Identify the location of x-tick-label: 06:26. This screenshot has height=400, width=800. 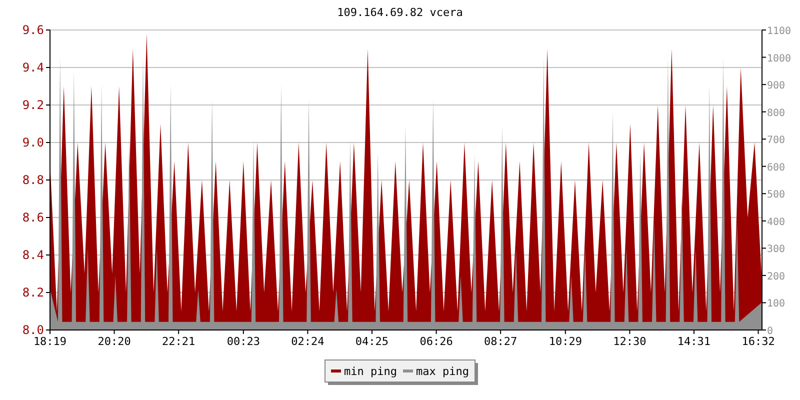
(436, 341).